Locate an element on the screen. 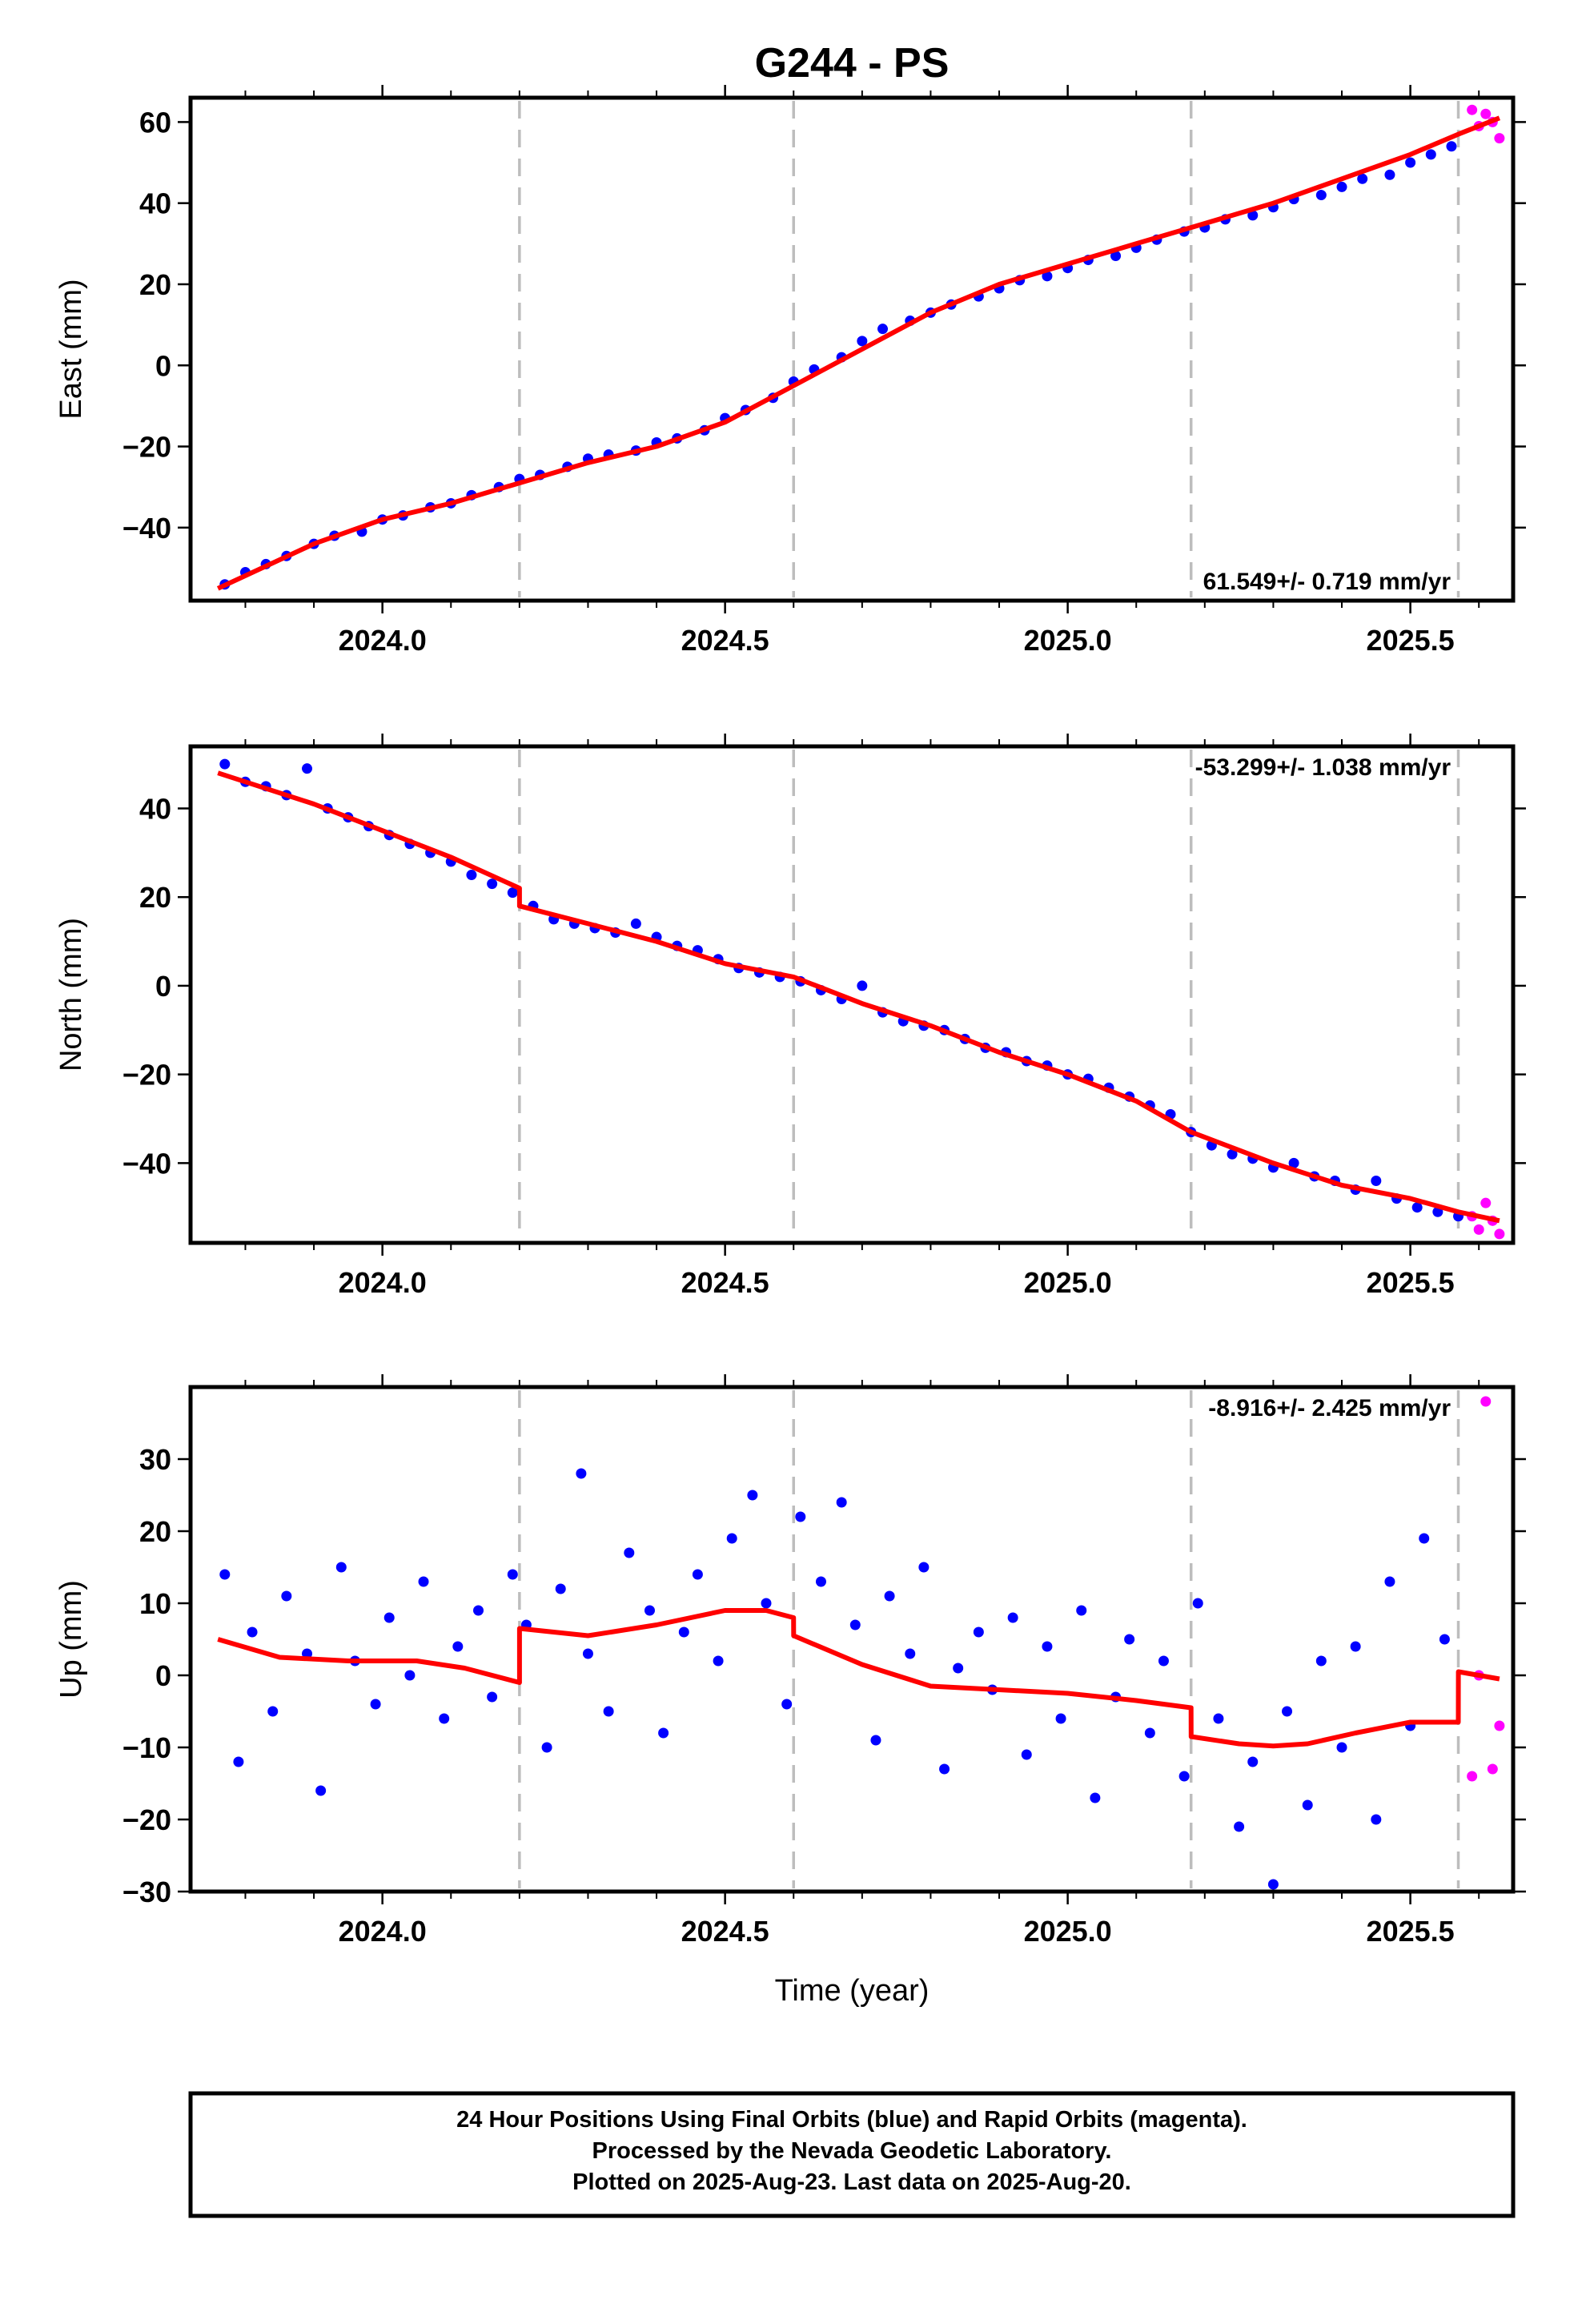  east-y-tick-label: −40 is located at coordinates (146, 528).